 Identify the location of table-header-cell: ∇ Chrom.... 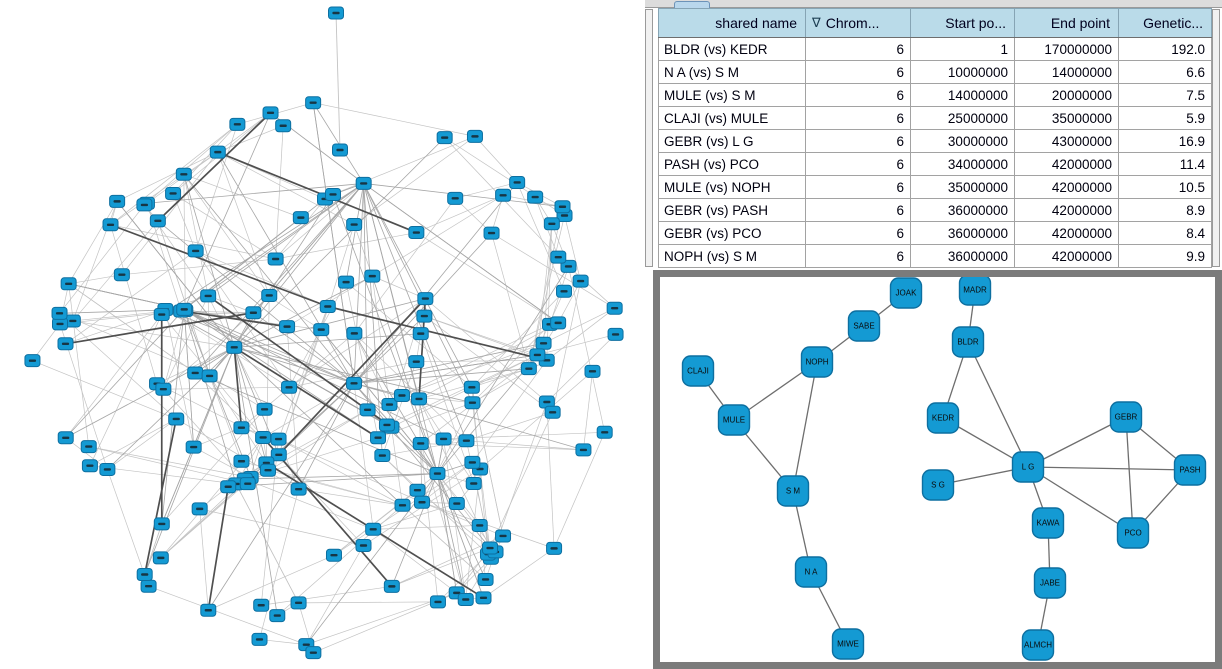
(858, 23).